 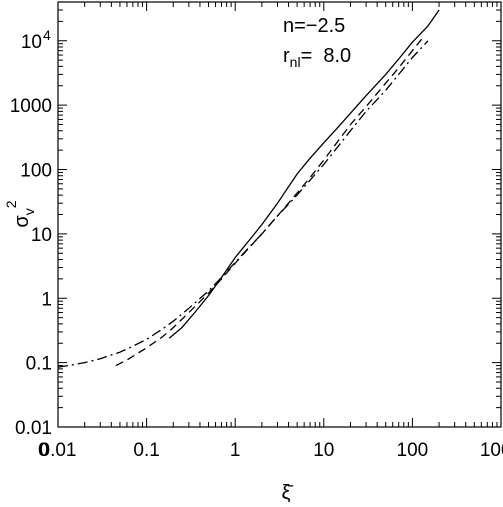 What do you see at coordinates (22, 221) in the screenshot?
I see `y-axis-label-main: σ` at bounding box center [22, 221].